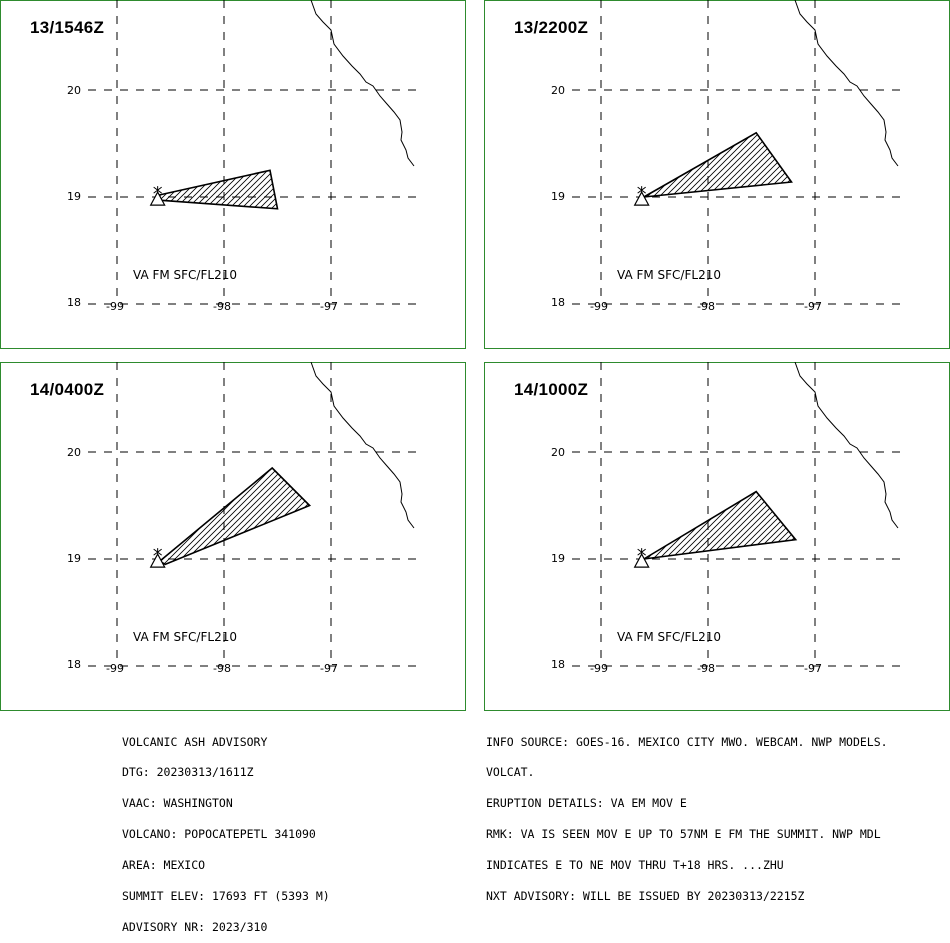 This screenshot has height=943, width=950. What do you see at coordinates (177, 803) in the screenshot?
I see `advisory-line: VAAC: WASHINGTON` at bounding box center [177, 803].